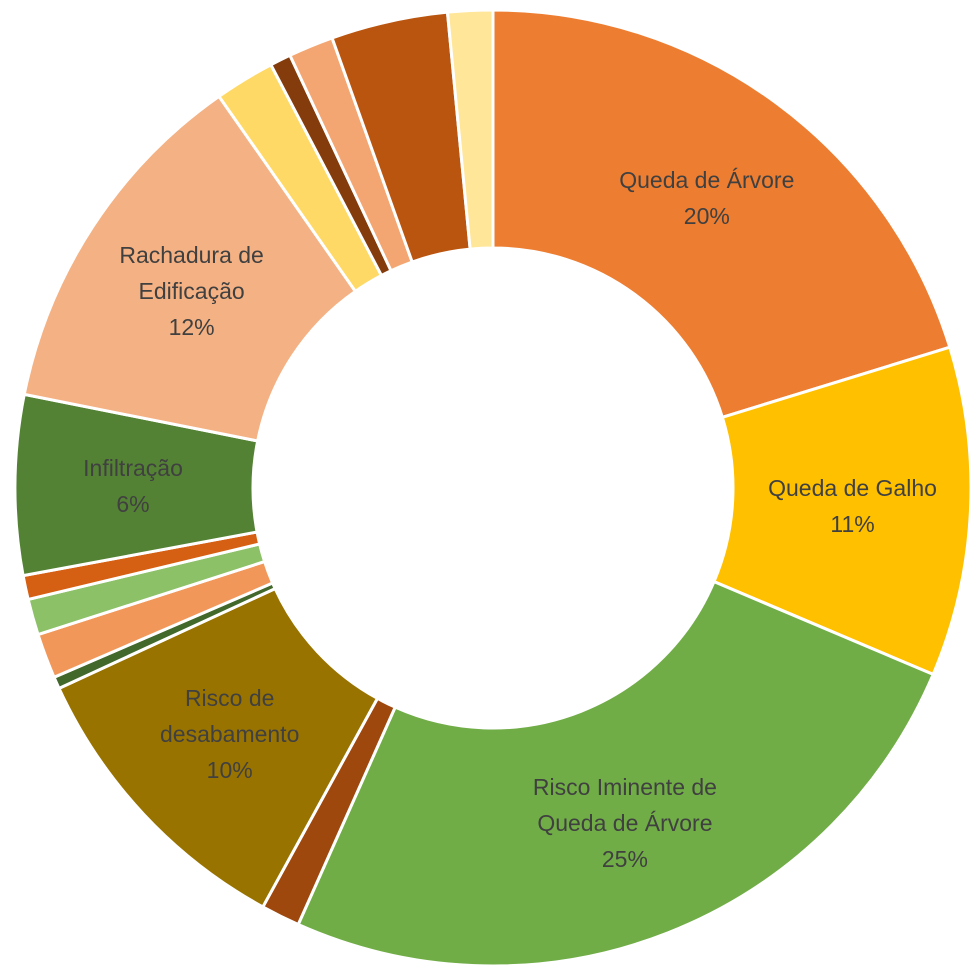 This screenshot has height=970, width=971. What do you see at coordinates (706, 216) in the screenshot?
I see `value-label: 20%` at bounding box center [706, 216].